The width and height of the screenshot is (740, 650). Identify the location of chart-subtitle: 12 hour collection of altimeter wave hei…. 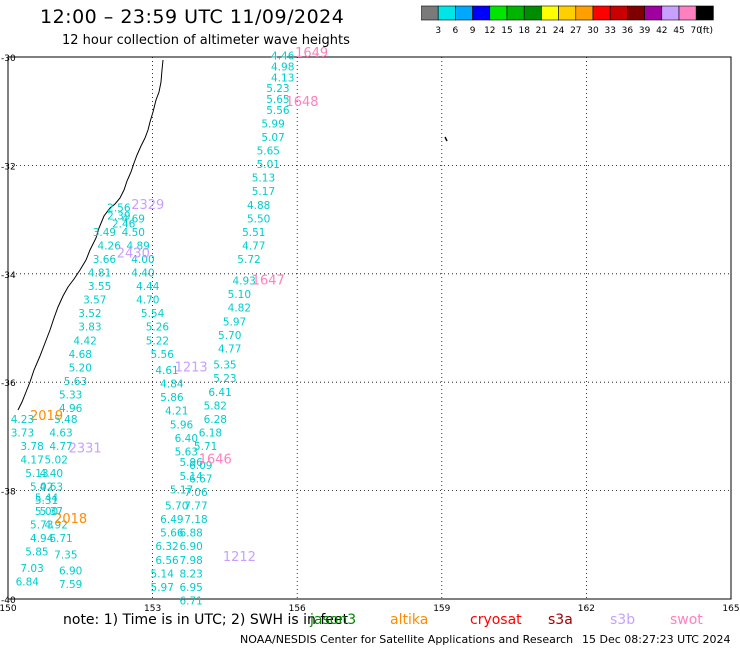
(206, 40).